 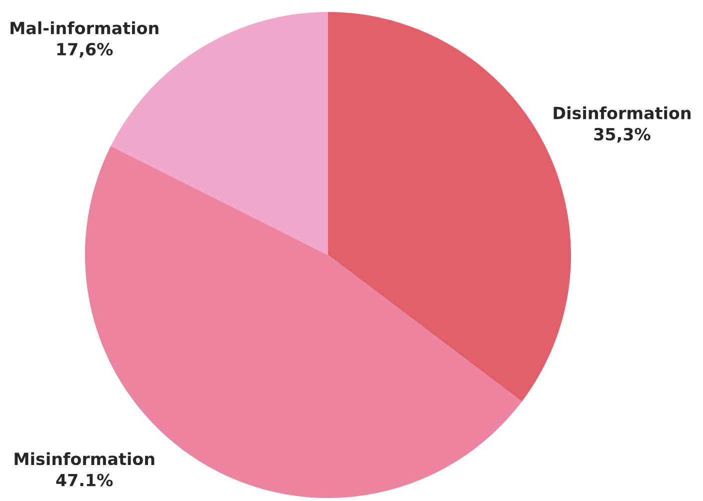 I want to click on data-label: 47.1%, so click(x=84, y=480).